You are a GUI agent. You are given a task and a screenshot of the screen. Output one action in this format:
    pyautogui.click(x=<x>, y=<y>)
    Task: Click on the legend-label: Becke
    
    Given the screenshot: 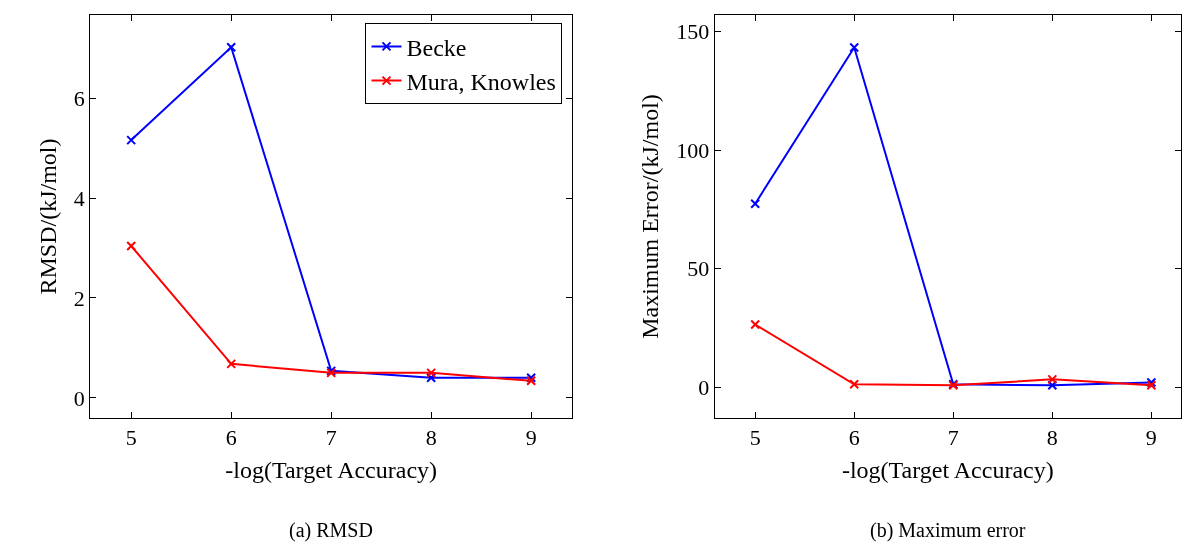 What is the action you would take?
    pyautogui.click(x=436, y=47)
    